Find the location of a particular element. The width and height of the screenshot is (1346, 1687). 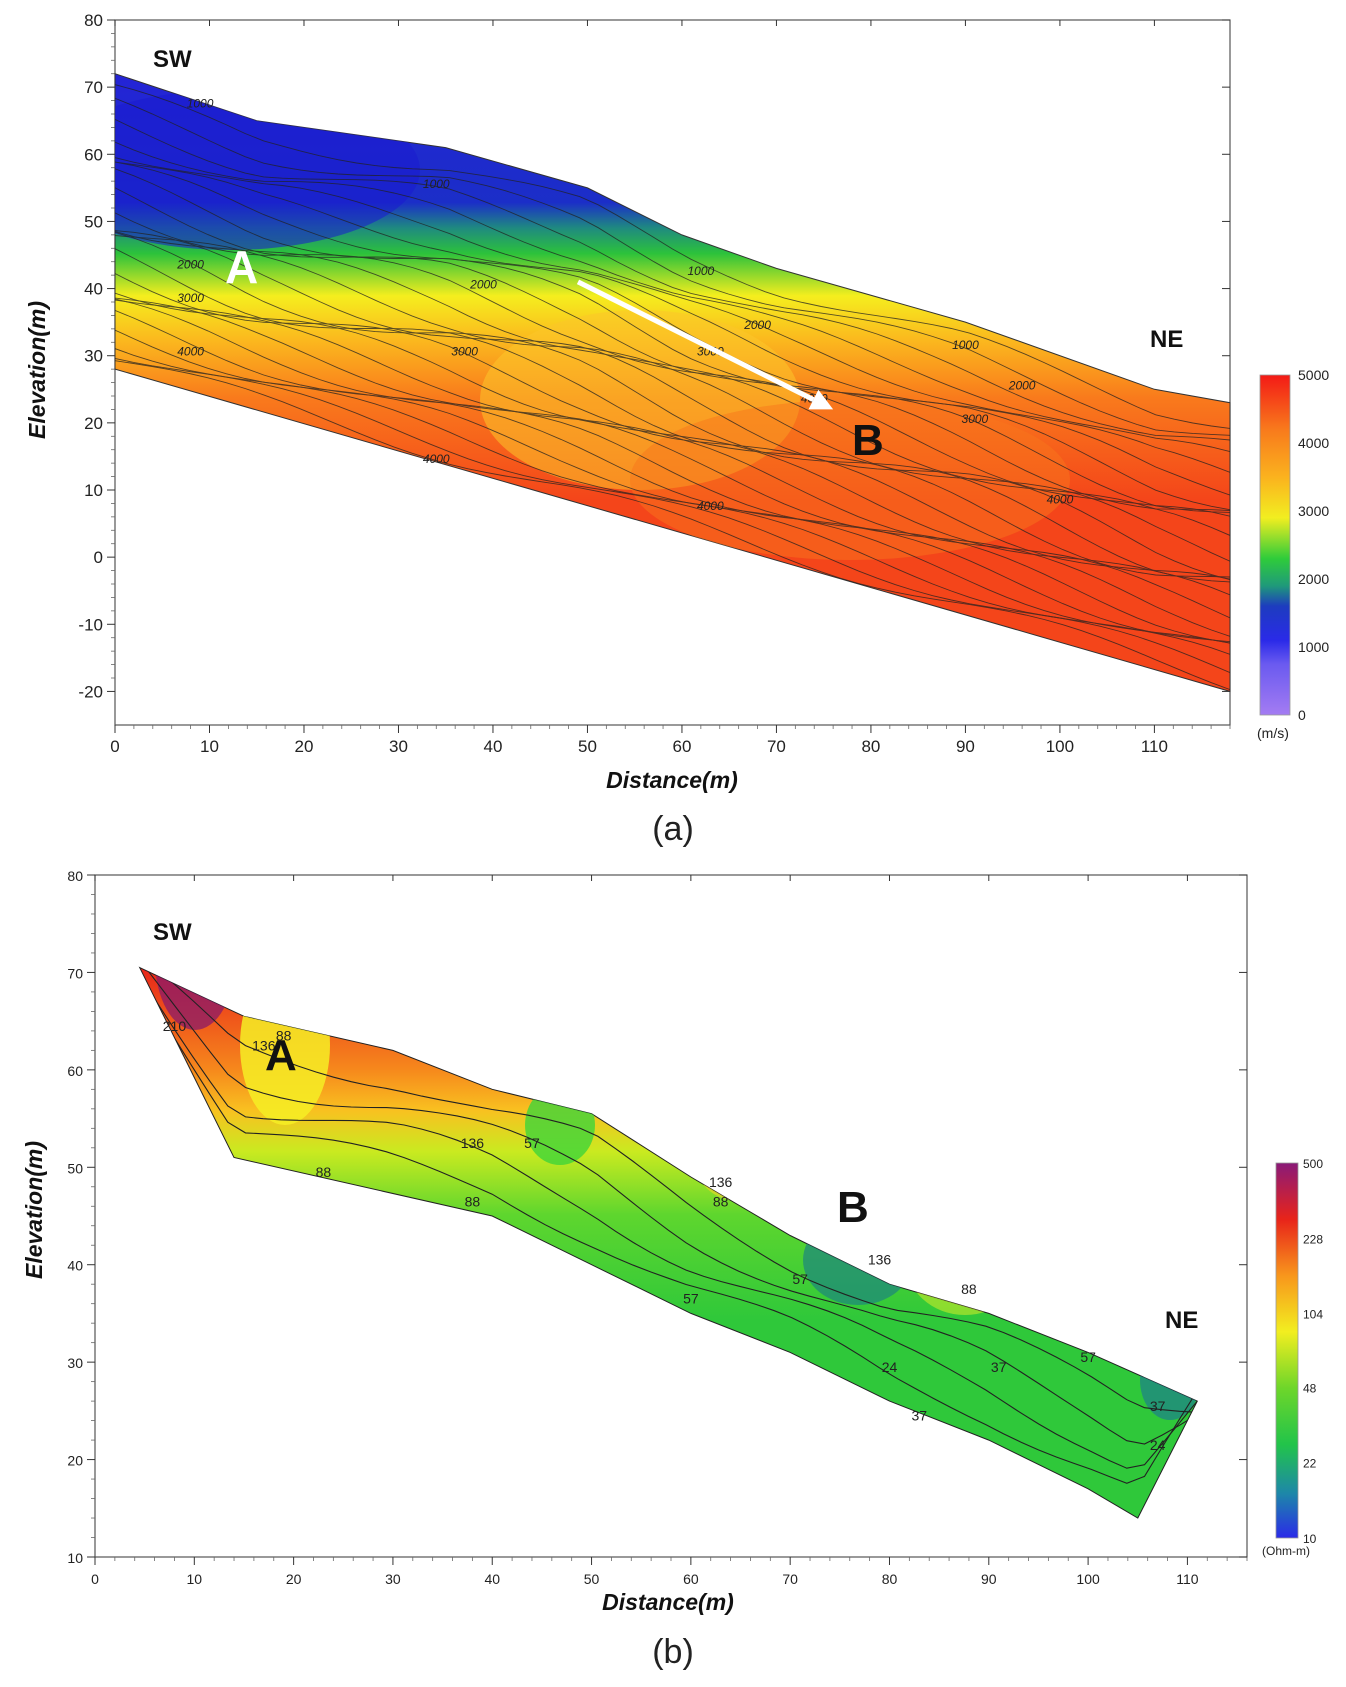

x-tick-label: 60 is located at coordinates (691, 1579).